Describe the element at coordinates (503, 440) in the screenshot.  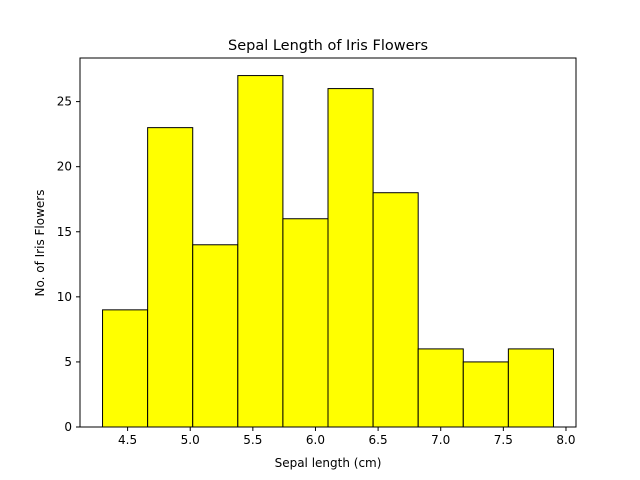
I see `x-tick-label: 7.5` at that location.